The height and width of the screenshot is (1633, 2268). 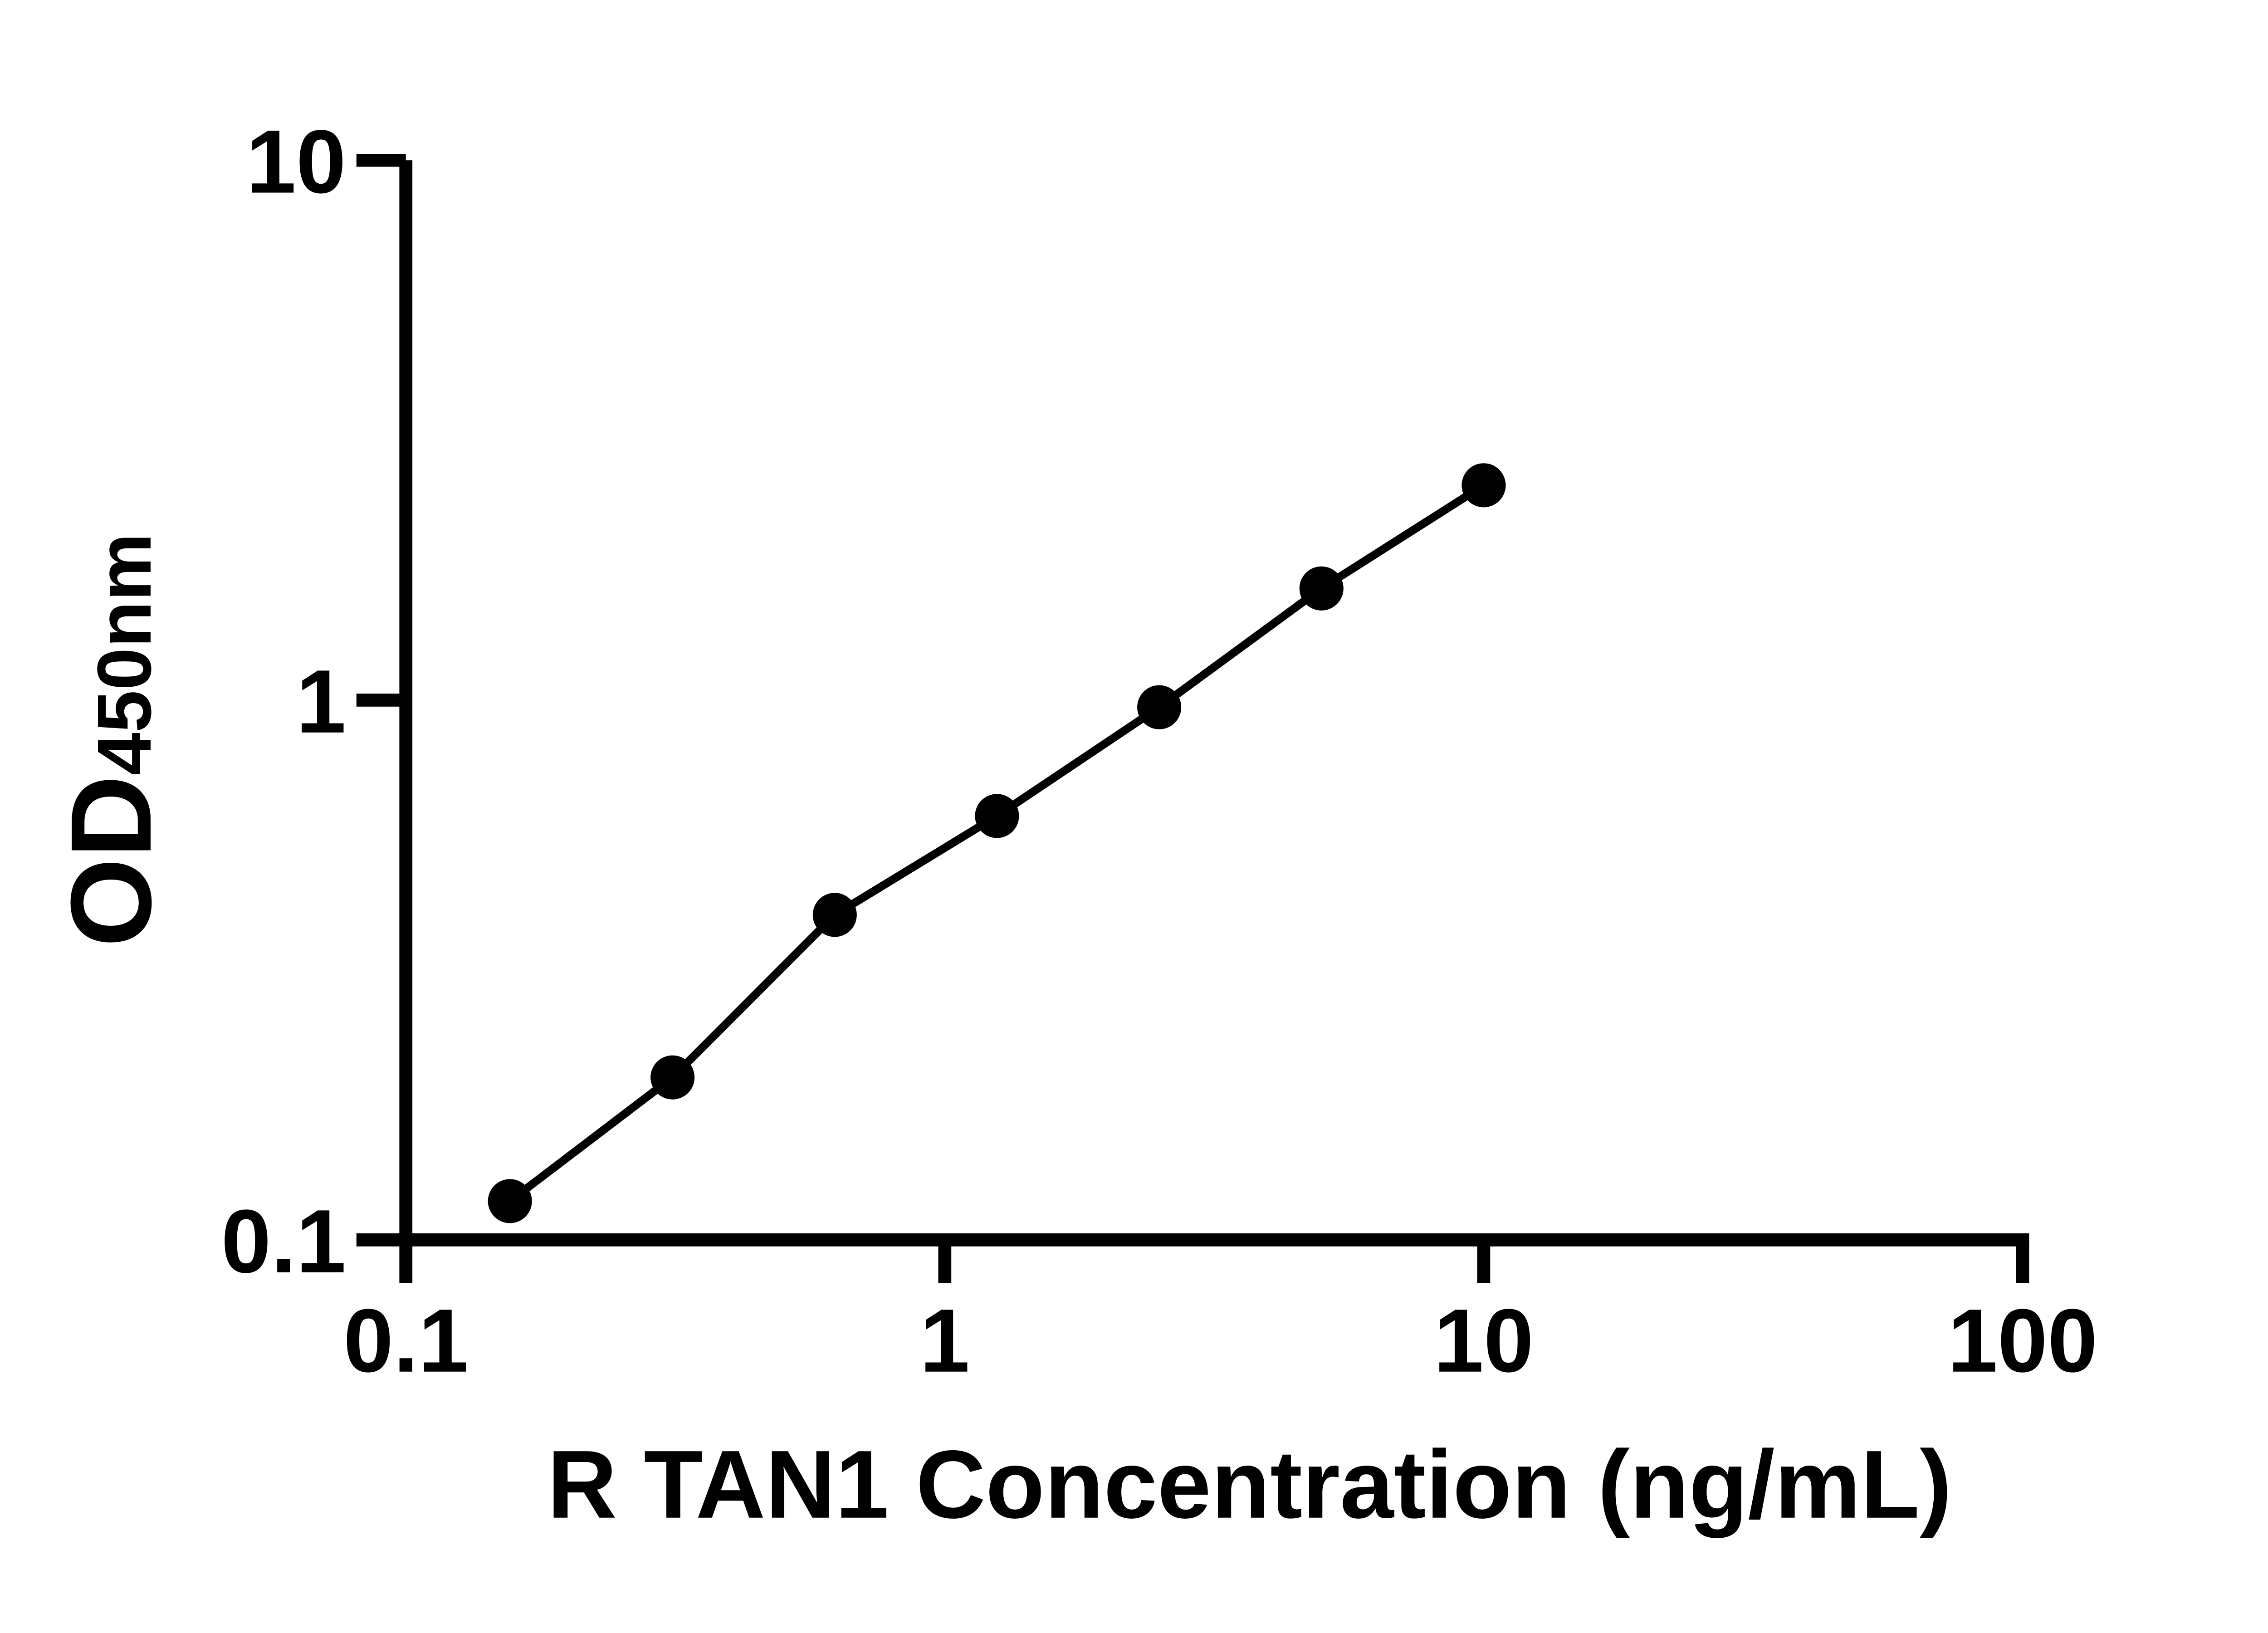 What do you see at coordinates (296, 162) in the screenshot?
I see `y-tick-label: 10` at bounding box center [296, 162].